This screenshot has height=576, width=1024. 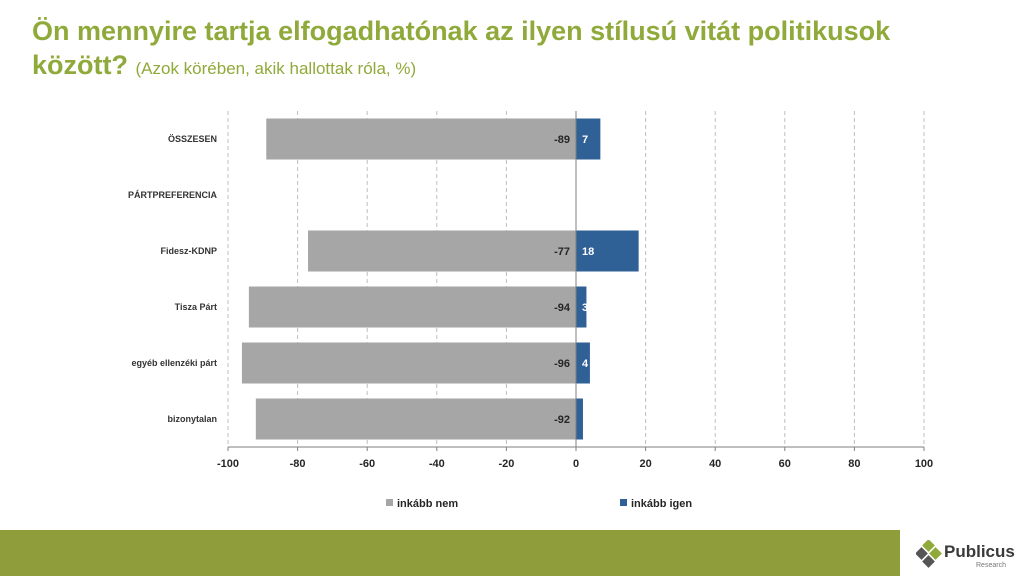 I want to click on publicus-logo: Publicus Research, so click(x=970, y=556).